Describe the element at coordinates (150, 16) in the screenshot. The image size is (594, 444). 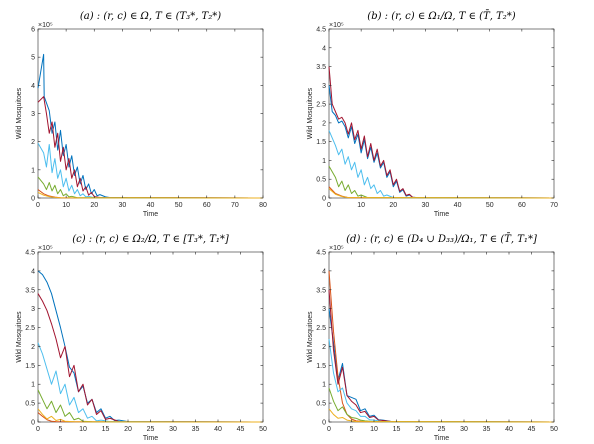
I see `chart-title: (a) : (r, c) ∈ Ω, T ∈ (T₃*, T₂*)` at that location.